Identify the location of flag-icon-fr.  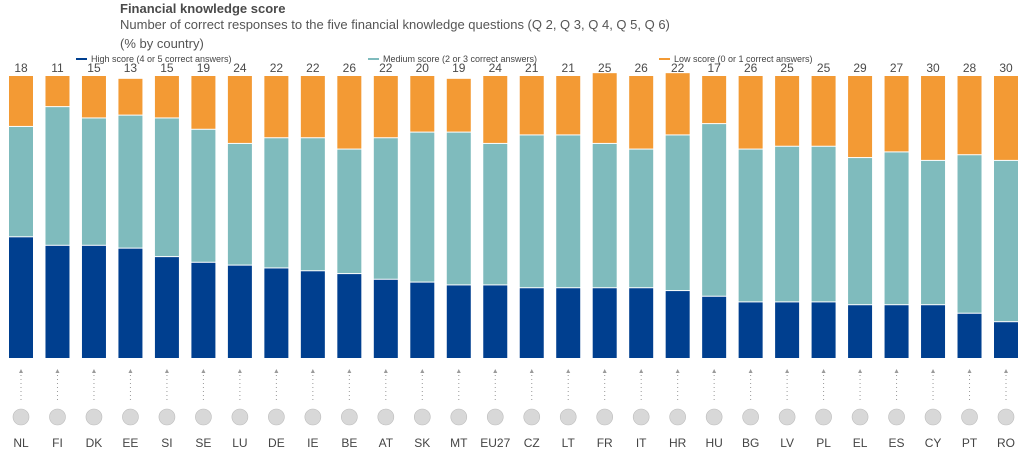
(605, 417).